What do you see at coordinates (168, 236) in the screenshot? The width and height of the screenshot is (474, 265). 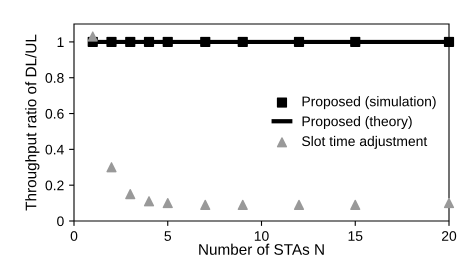 I see `x-tick-label: 5` at bounding box center [168, 236].